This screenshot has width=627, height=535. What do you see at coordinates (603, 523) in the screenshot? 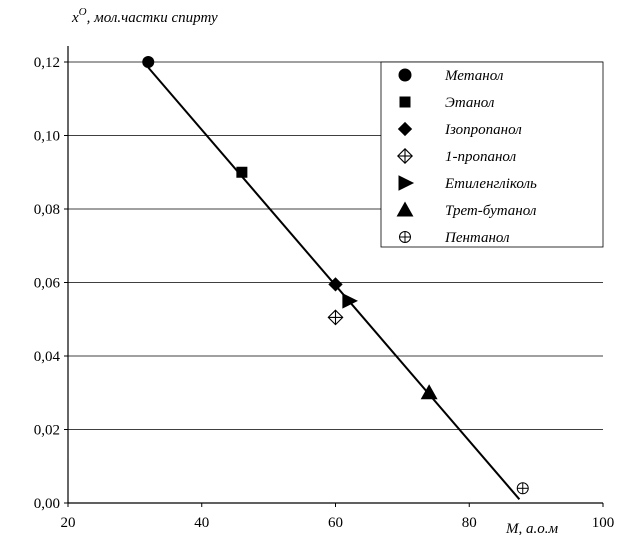
I see `x-tick-label: 100` at bounding box center [603, 523].